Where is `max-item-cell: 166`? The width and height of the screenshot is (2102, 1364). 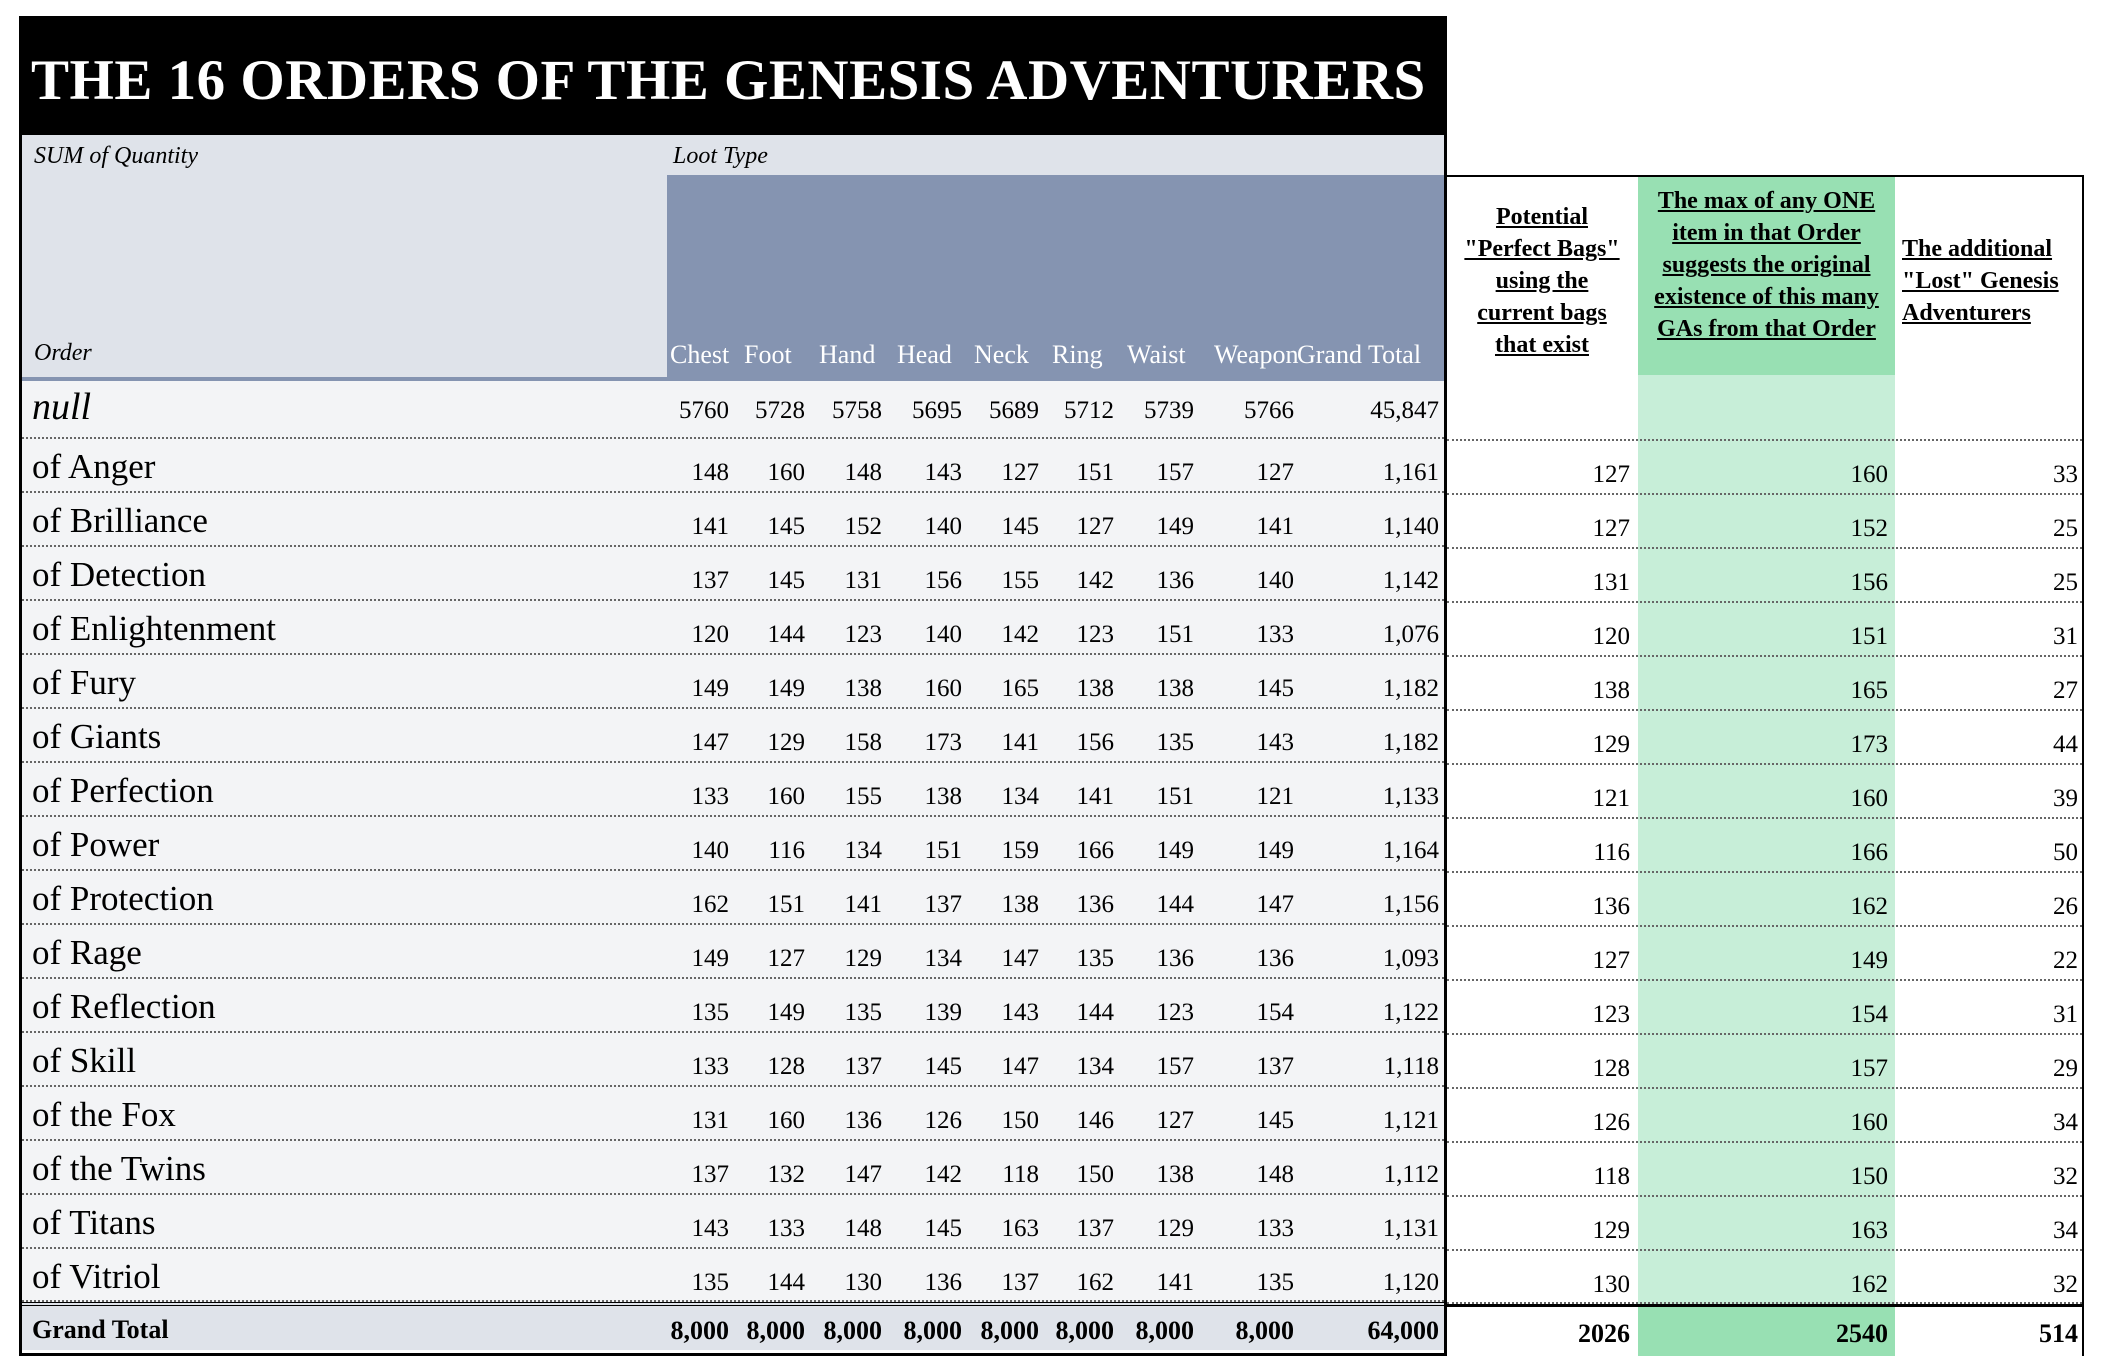 max-item-cell: 166 is located at coordinates (1869, 852).